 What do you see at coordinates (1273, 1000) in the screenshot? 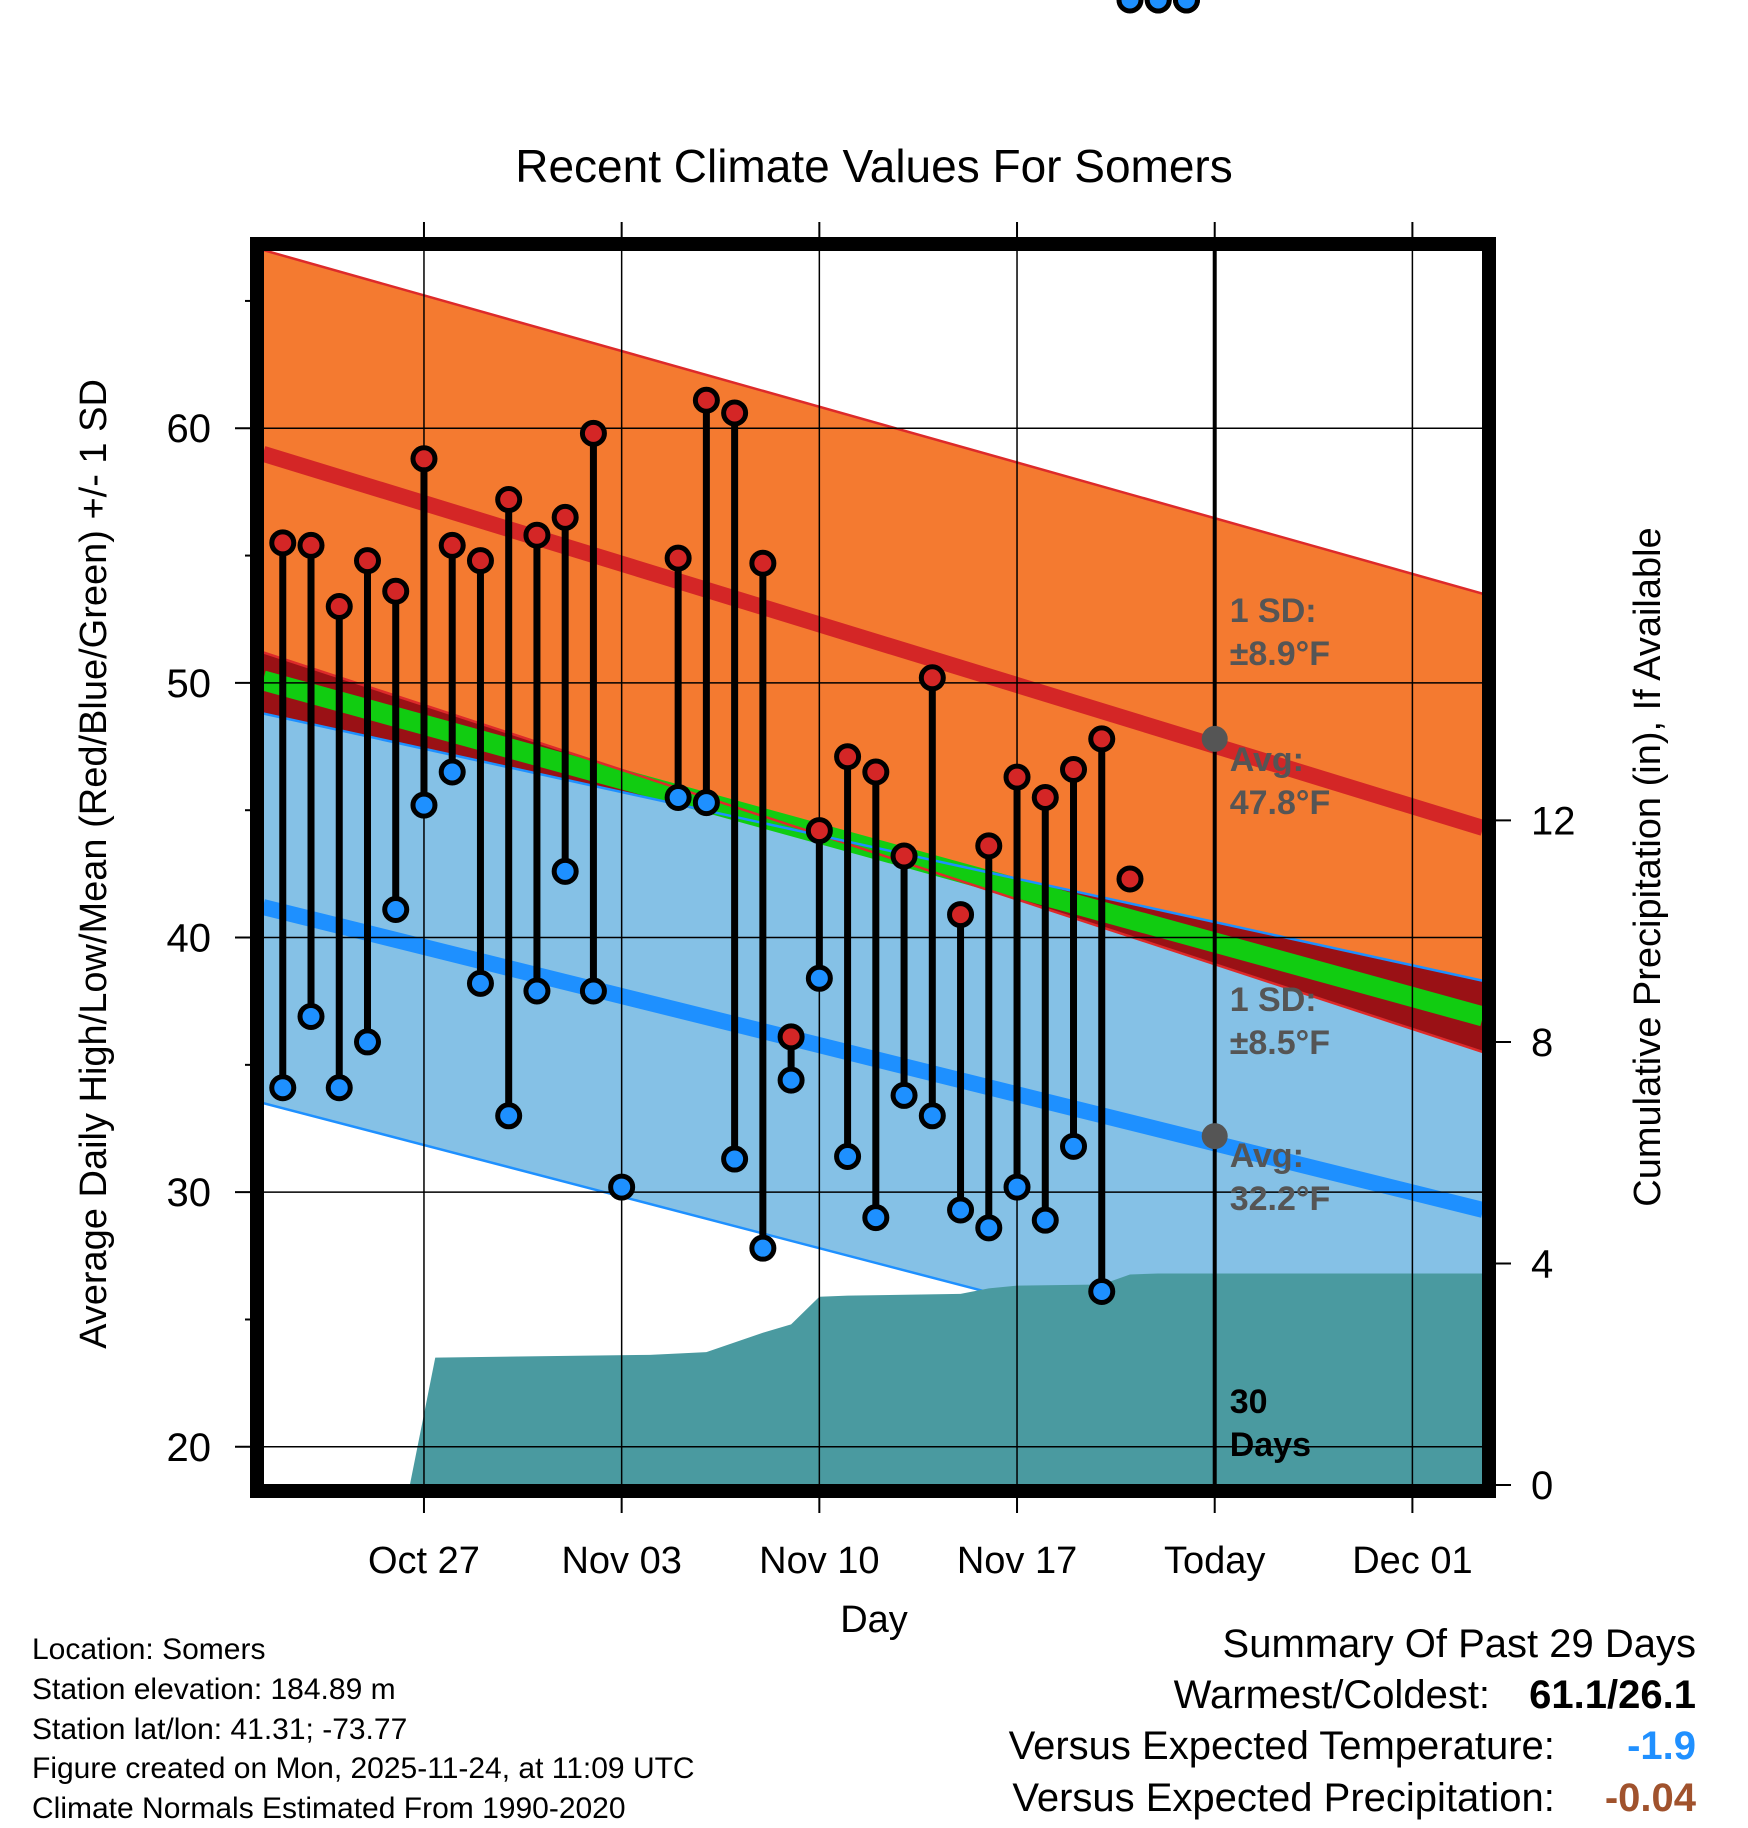
I see `low-sd-title: 1 SD:` at bounding box center [1273, 1000].